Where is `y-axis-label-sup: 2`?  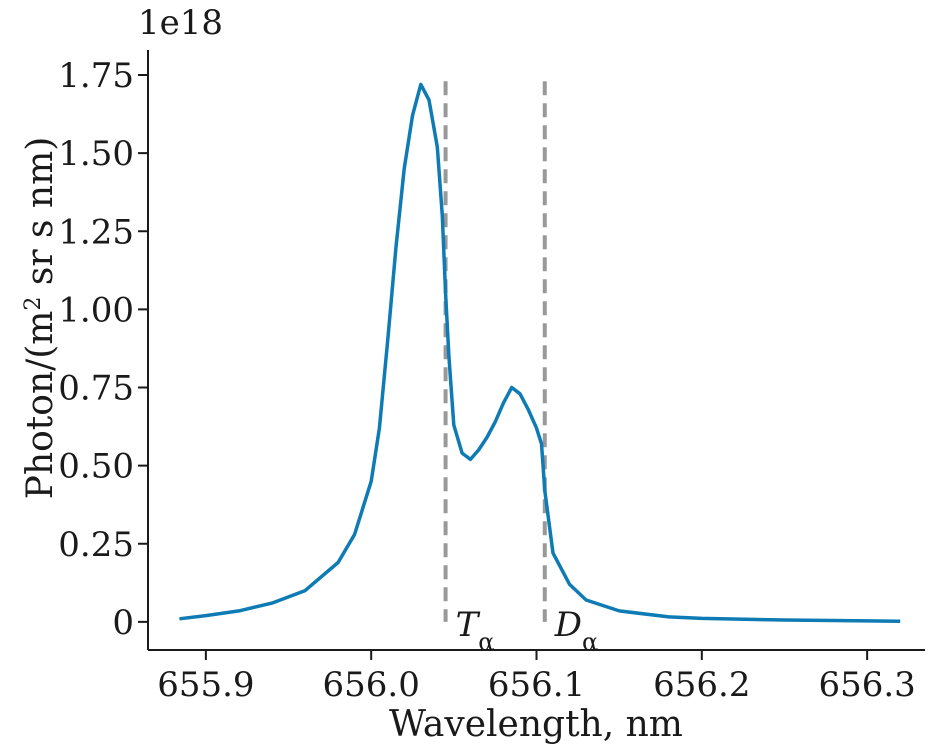 y-axis-label-sup: 2 is located at coordinates (33, 304).